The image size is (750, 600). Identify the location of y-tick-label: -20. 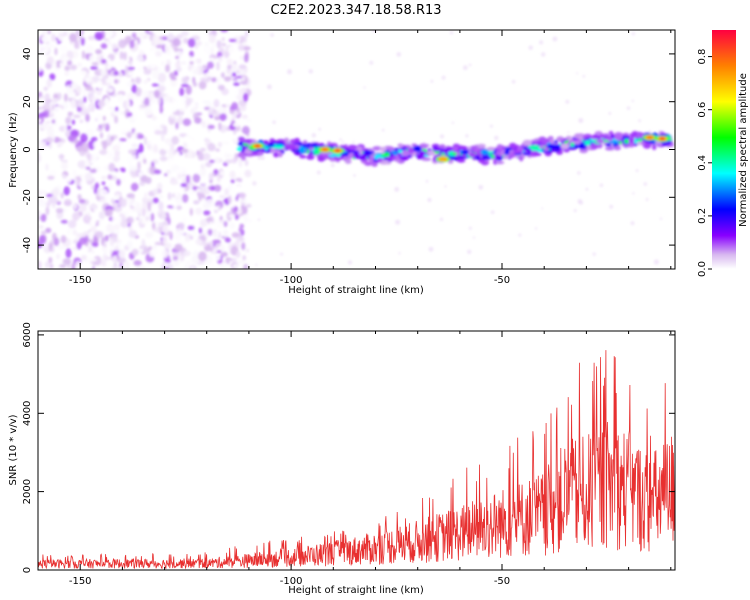
(27, 197).